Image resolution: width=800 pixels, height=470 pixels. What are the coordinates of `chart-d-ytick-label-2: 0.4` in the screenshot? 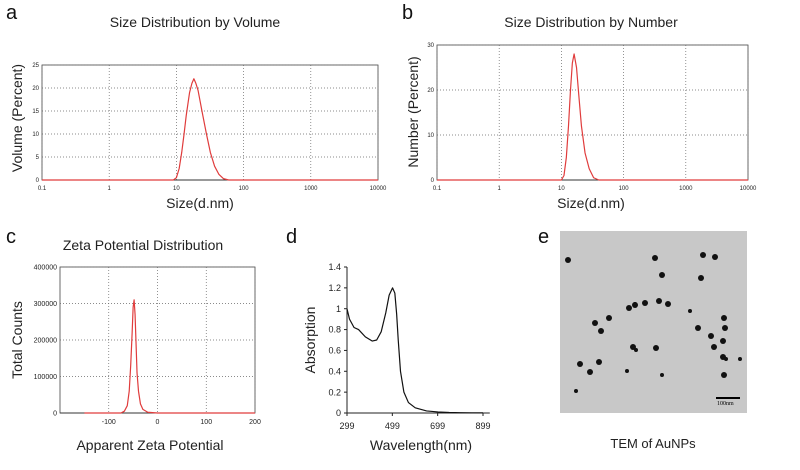 It's located at (334, 371).